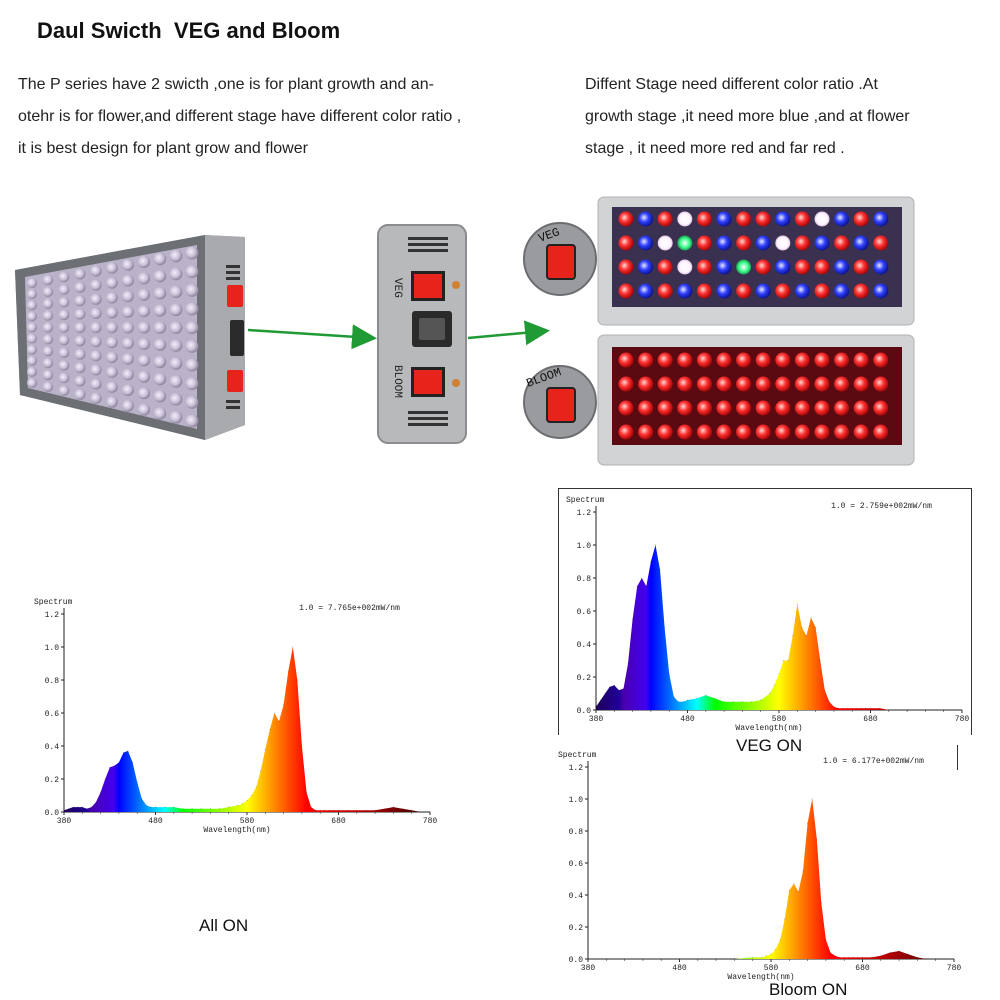 This screenshot has width=1000, height=1000. What do you see at coordinates (881, 506) in the screenshot?
I see `scale-note: 1.0 = 2.759e+002mW/nm` at bounding box center [881, 506].